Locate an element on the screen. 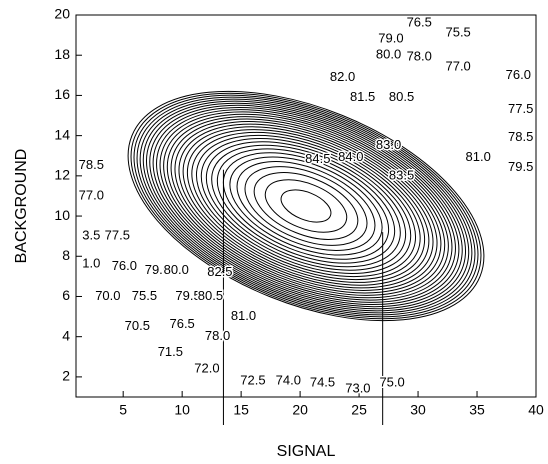 Image resolution: width=548 pixels, height=464 pixels. contour-label: 74.5 is located at coordinates (322, 381).